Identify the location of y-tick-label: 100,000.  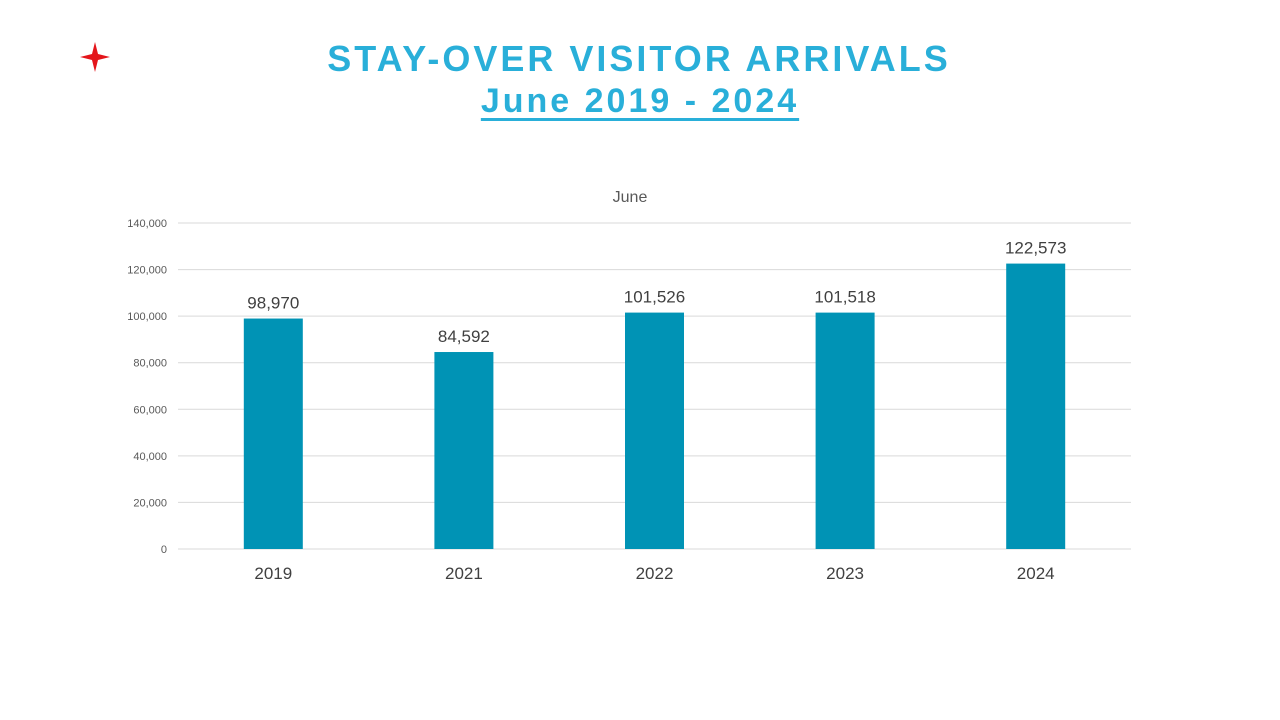
(147, 317).